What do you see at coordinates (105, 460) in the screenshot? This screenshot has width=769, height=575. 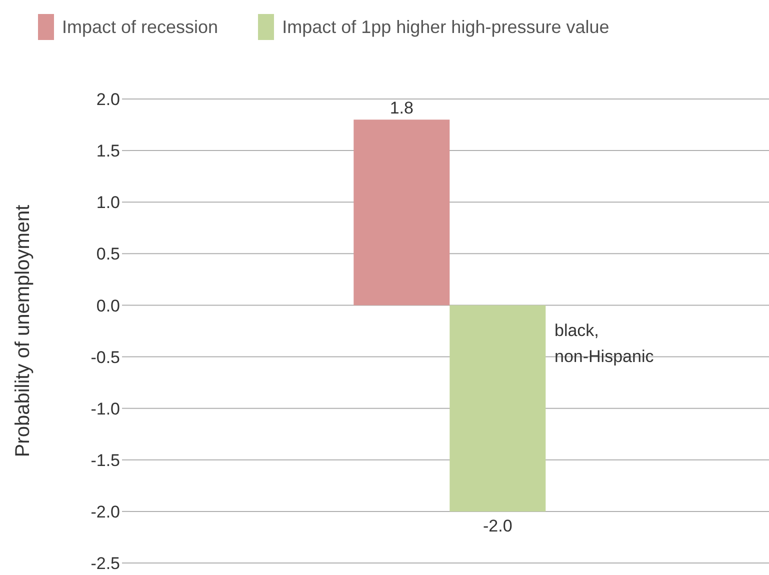 I see `y-tick-label: -1.5` at bounding box center [105, 460].